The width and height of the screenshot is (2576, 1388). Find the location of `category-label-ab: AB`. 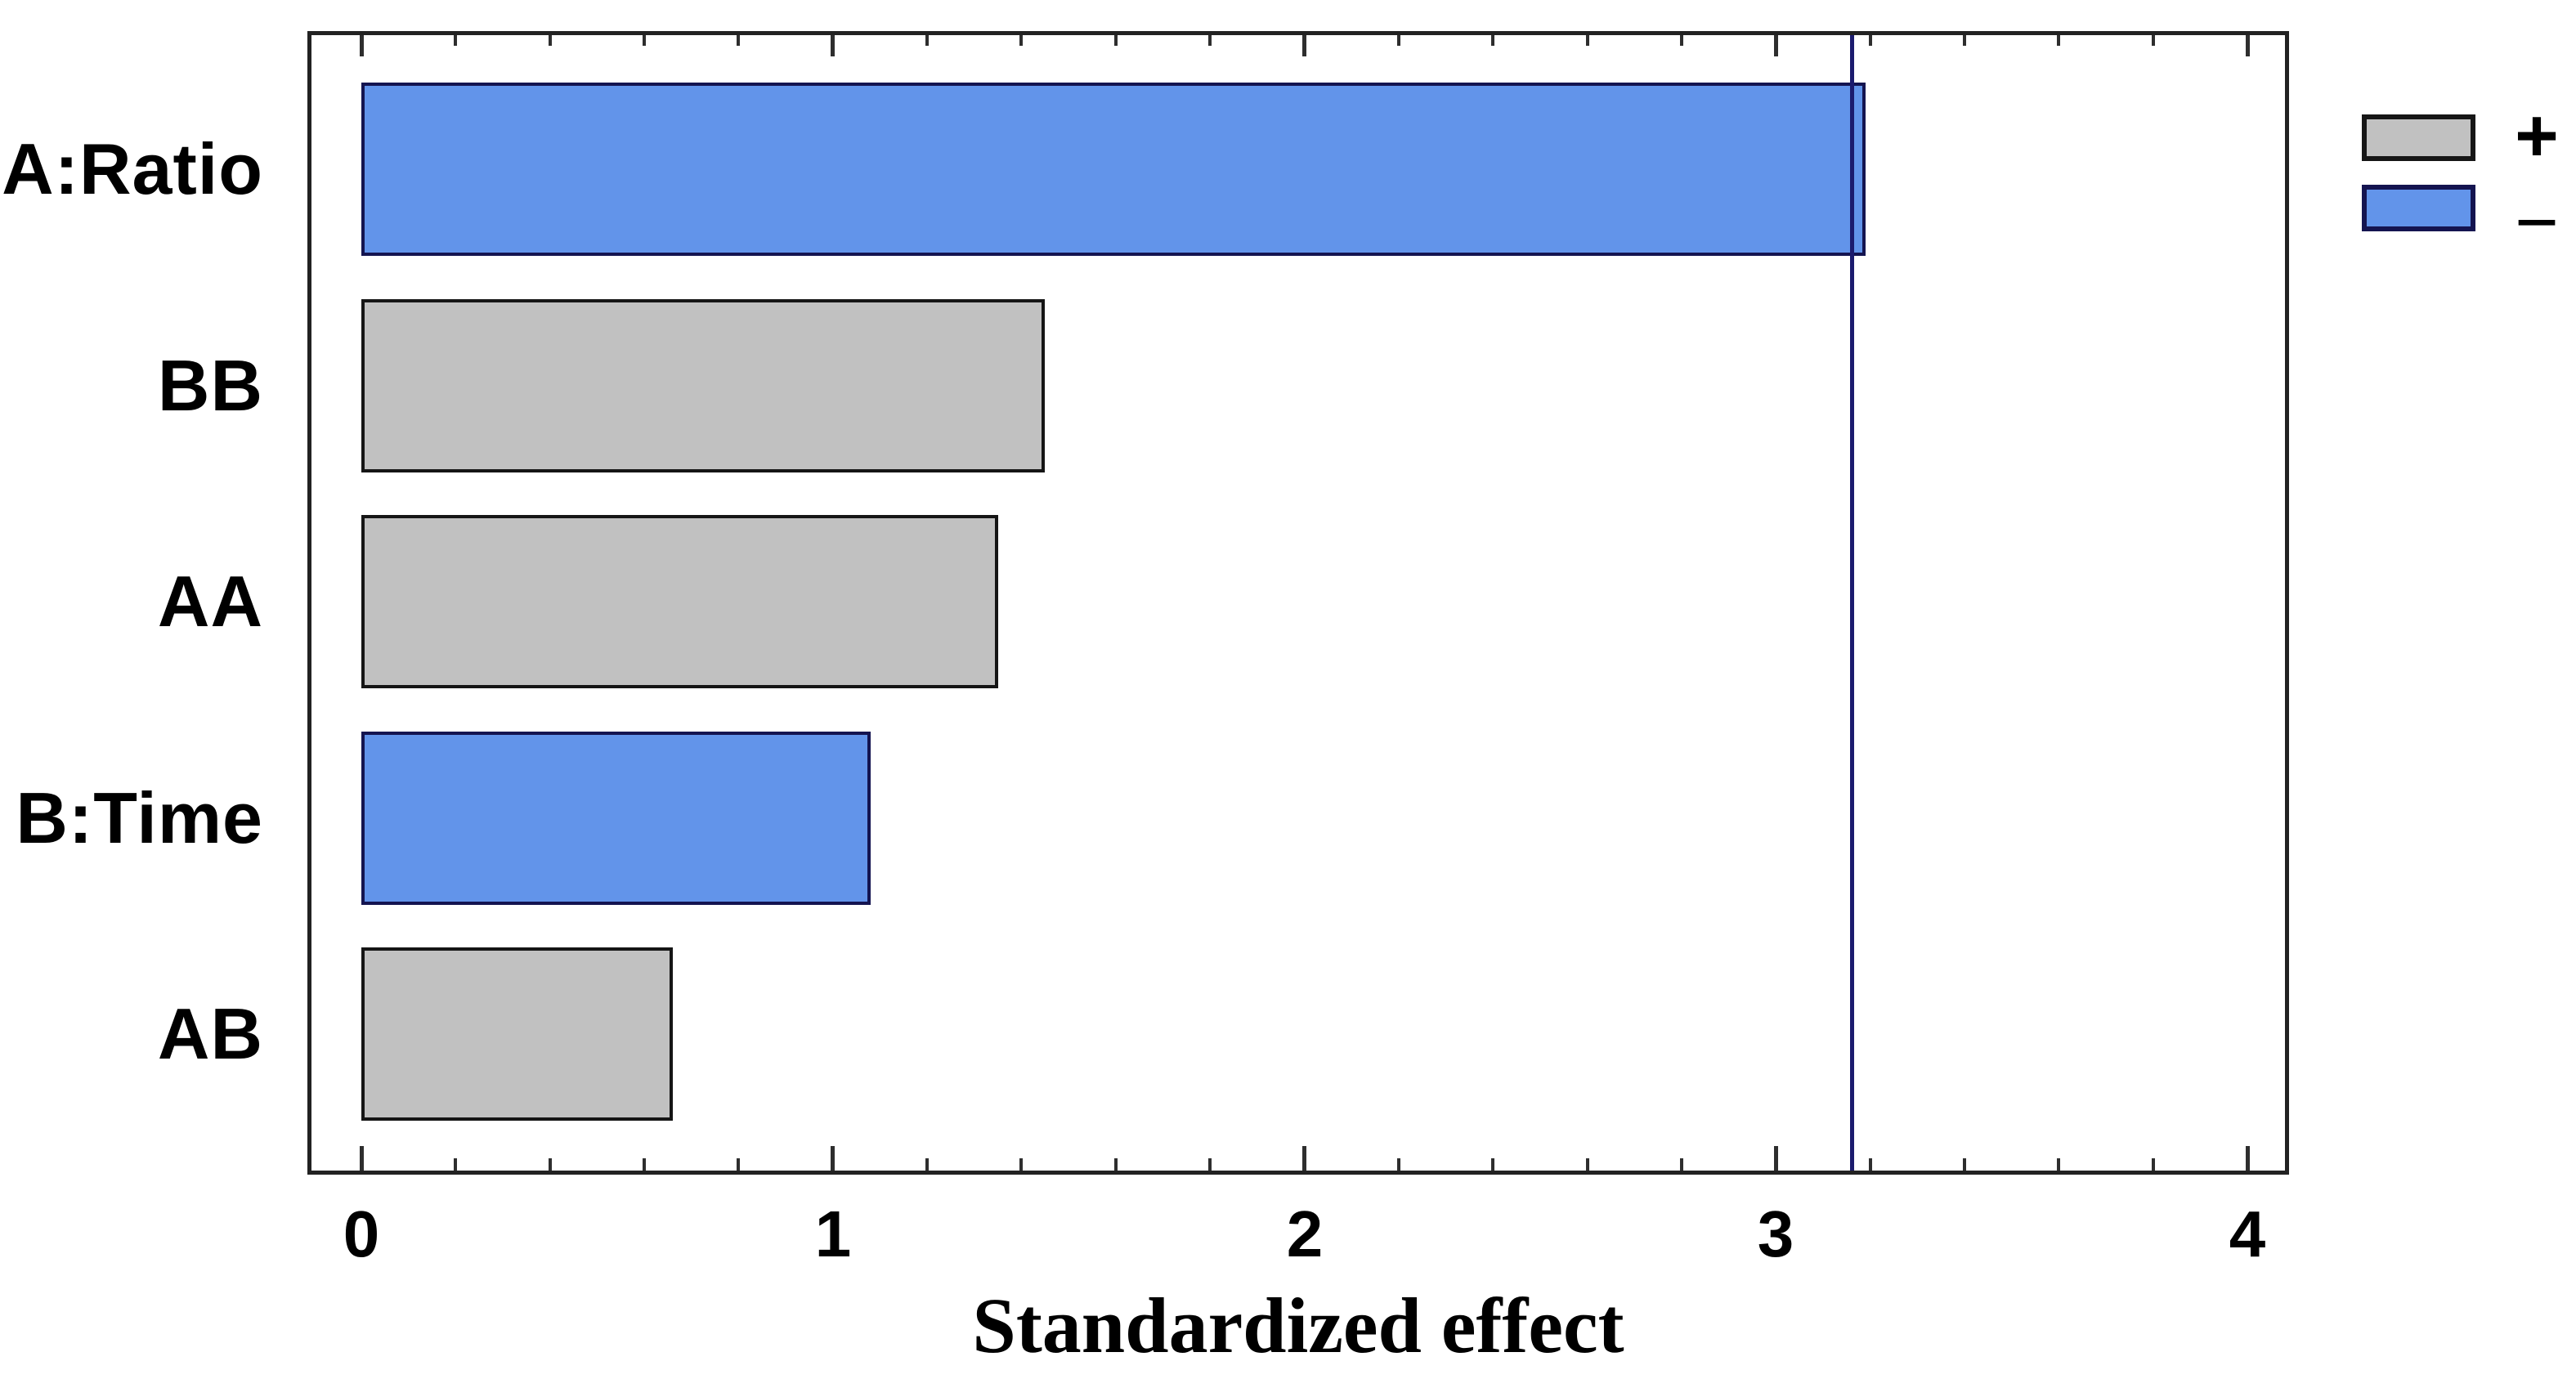

category-label-ab: AB is located at coordinates (210, 1033).